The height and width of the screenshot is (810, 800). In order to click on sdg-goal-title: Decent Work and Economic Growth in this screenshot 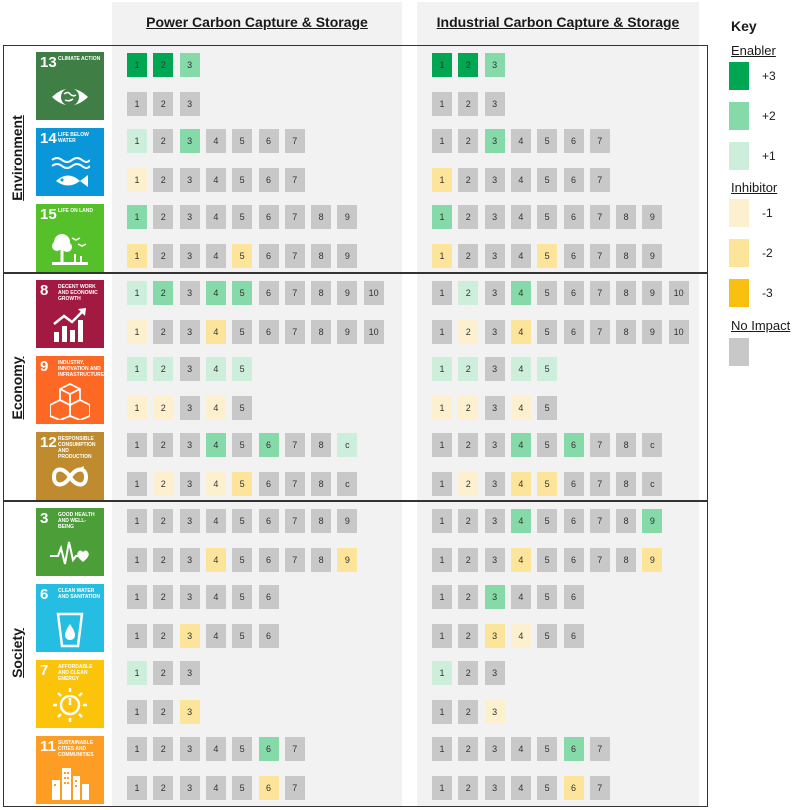, I will do `click(78, 293)`.